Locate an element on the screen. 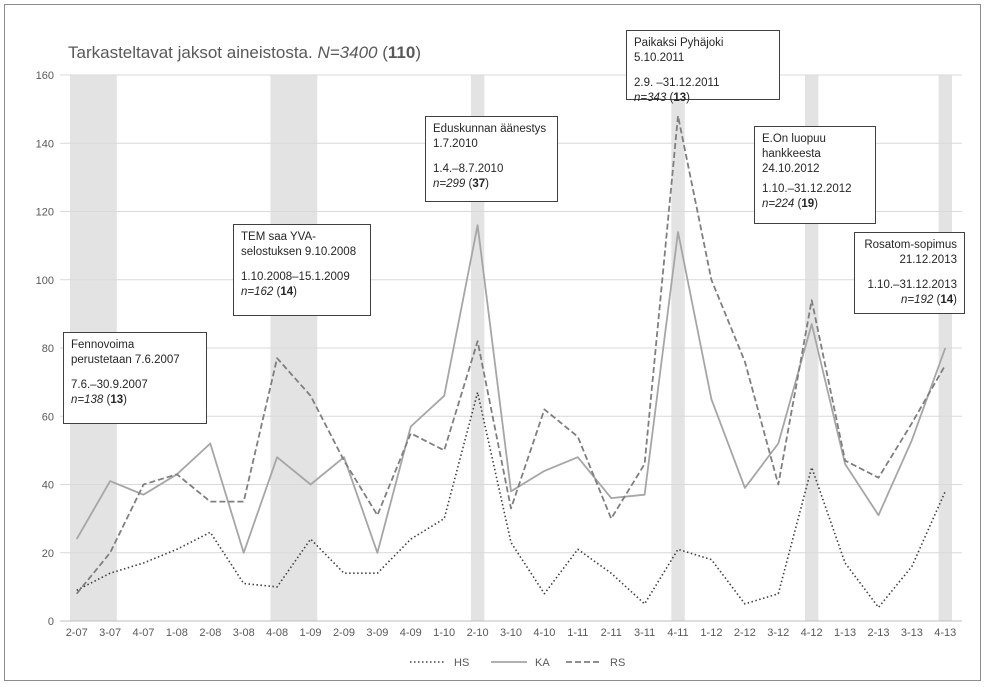 Image resolution: width=987 pixels, height=687 pixels. x-tick-label: 3-08 is located at coordinates (244, 633).